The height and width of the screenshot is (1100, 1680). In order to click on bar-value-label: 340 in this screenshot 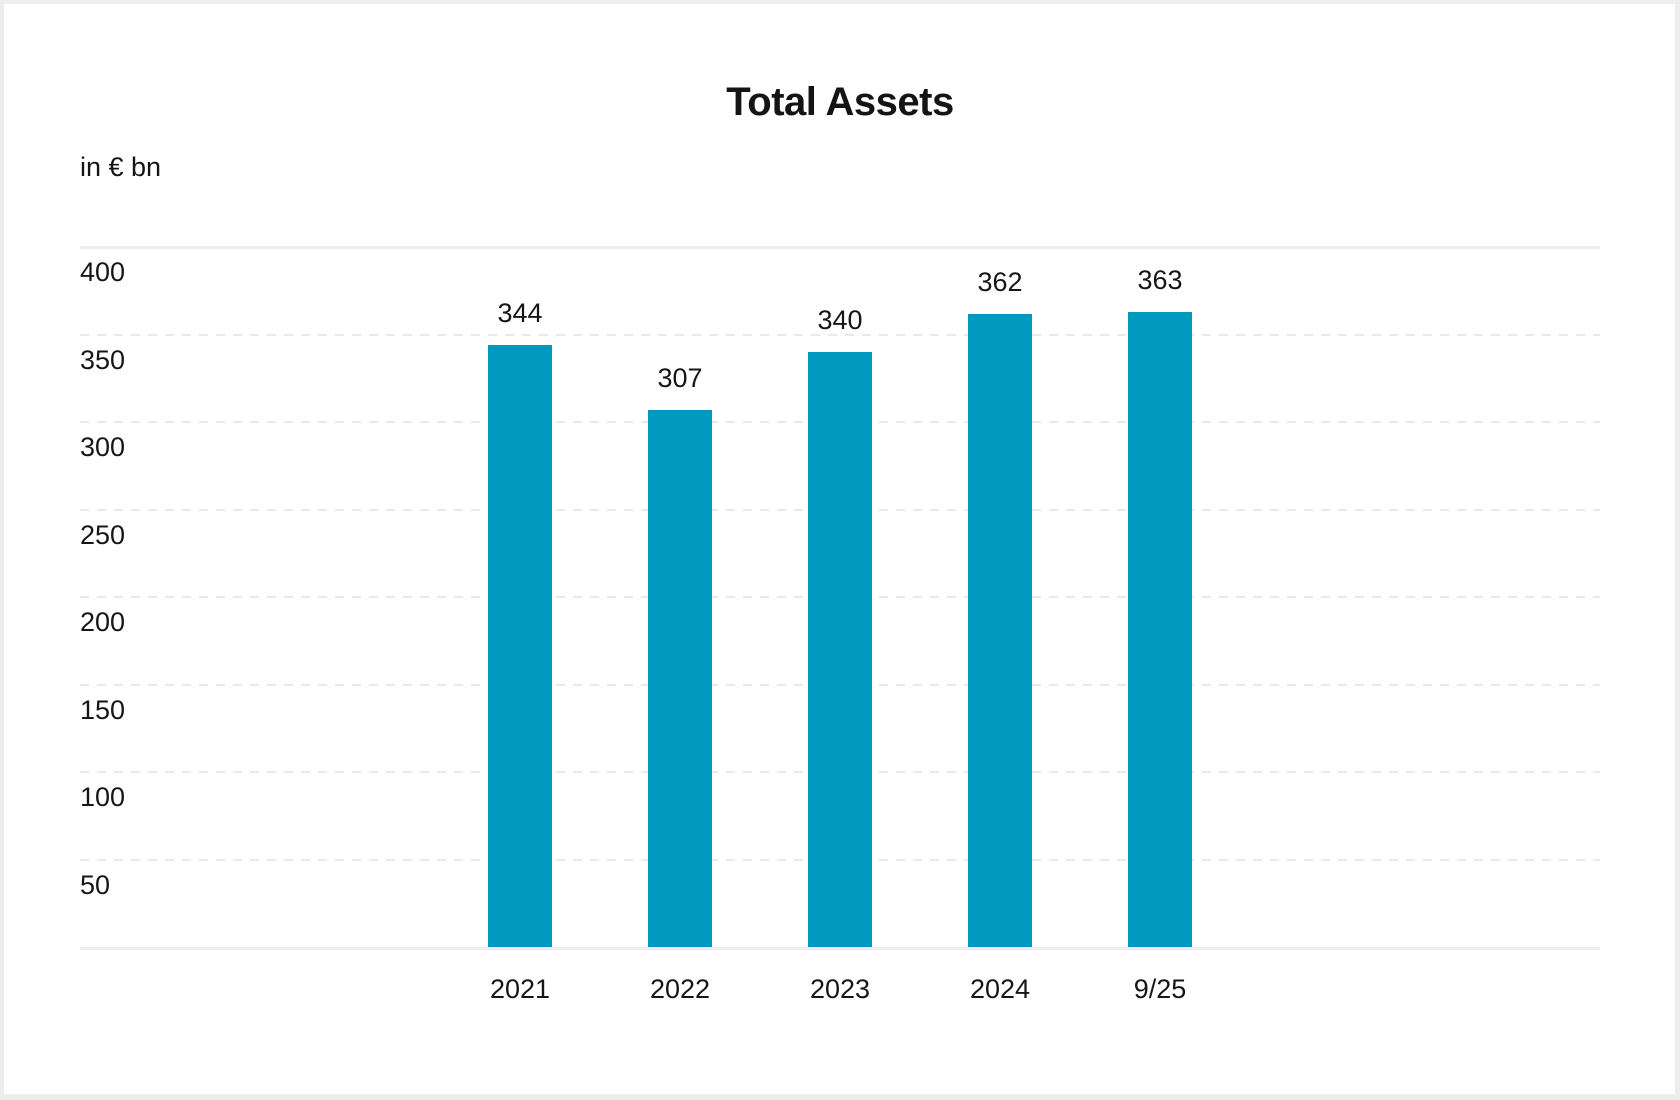, I will do `click(840, 320)`.